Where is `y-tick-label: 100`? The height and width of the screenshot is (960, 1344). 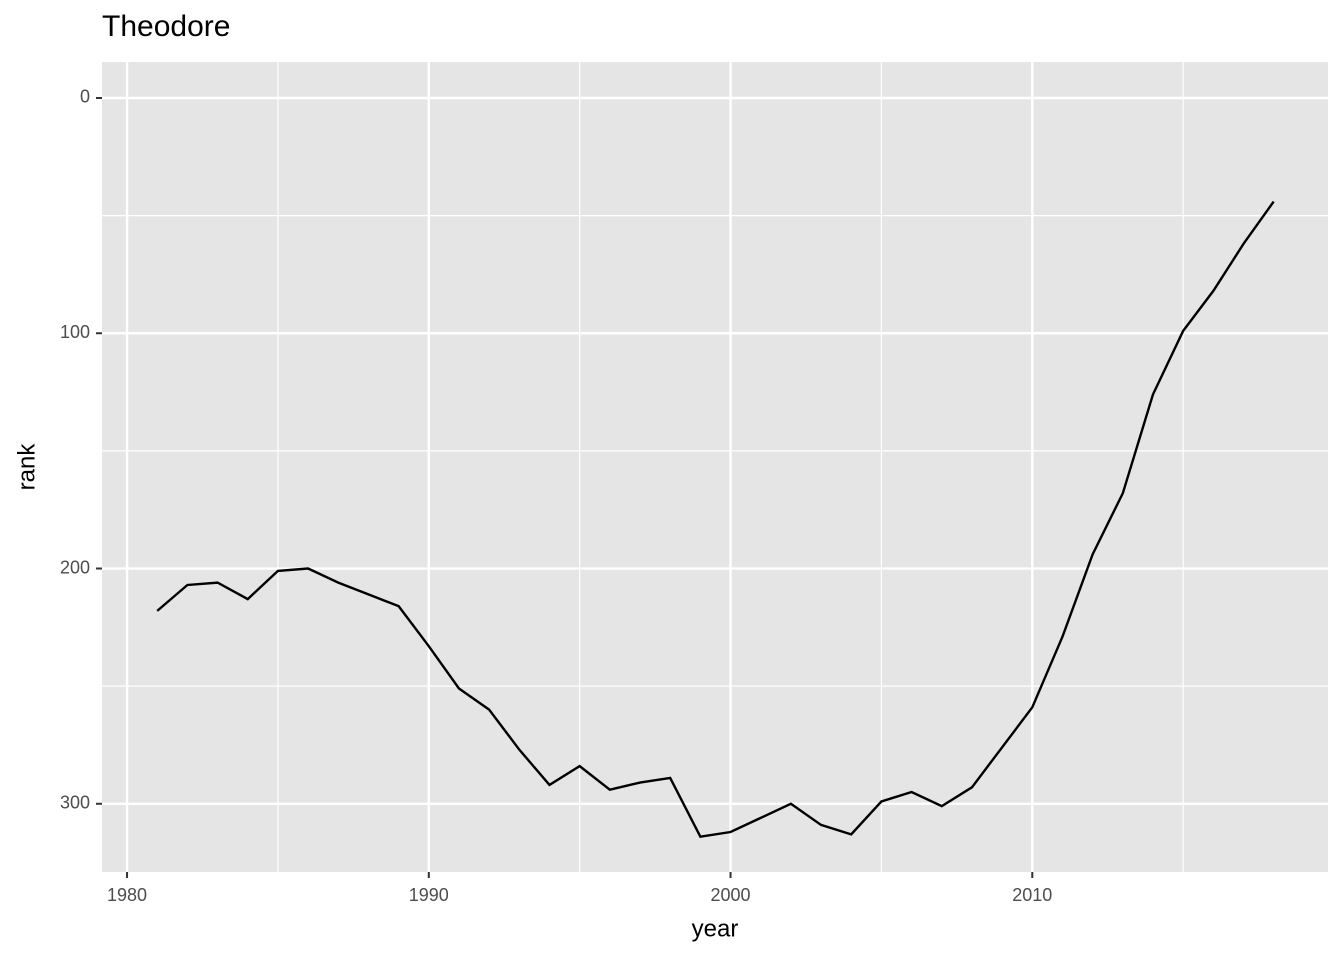
y-tick-label: 100 is located at coordinates (75, 332).